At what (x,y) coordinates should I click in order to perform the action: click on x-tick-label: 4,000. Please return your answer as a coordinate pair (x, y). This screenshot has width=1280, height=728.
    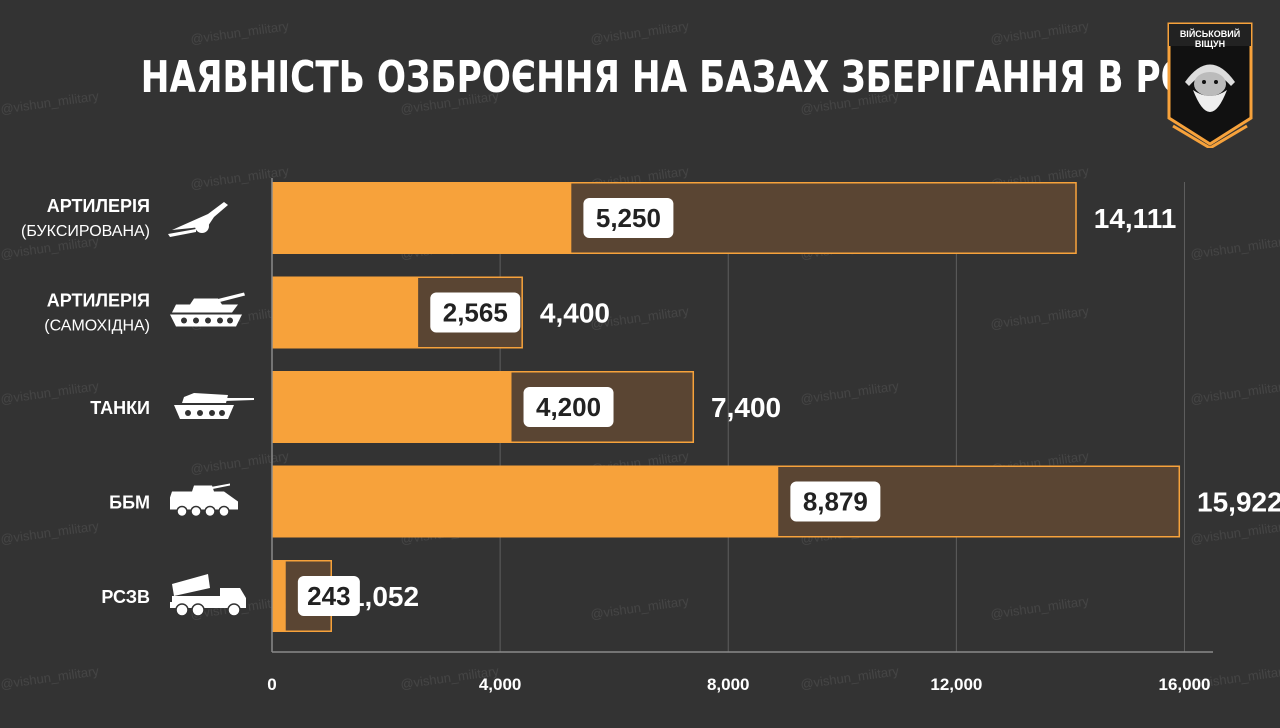
    Looking at the image, I should click on (500, 684).